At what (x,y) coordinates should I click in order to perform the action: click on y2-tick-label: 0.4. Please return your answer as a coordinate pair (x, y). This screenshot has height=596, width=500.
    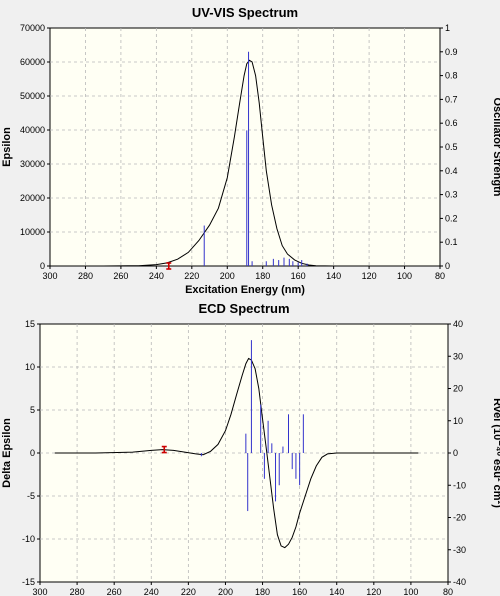
    Looking at the image, I should click on (451, 171).